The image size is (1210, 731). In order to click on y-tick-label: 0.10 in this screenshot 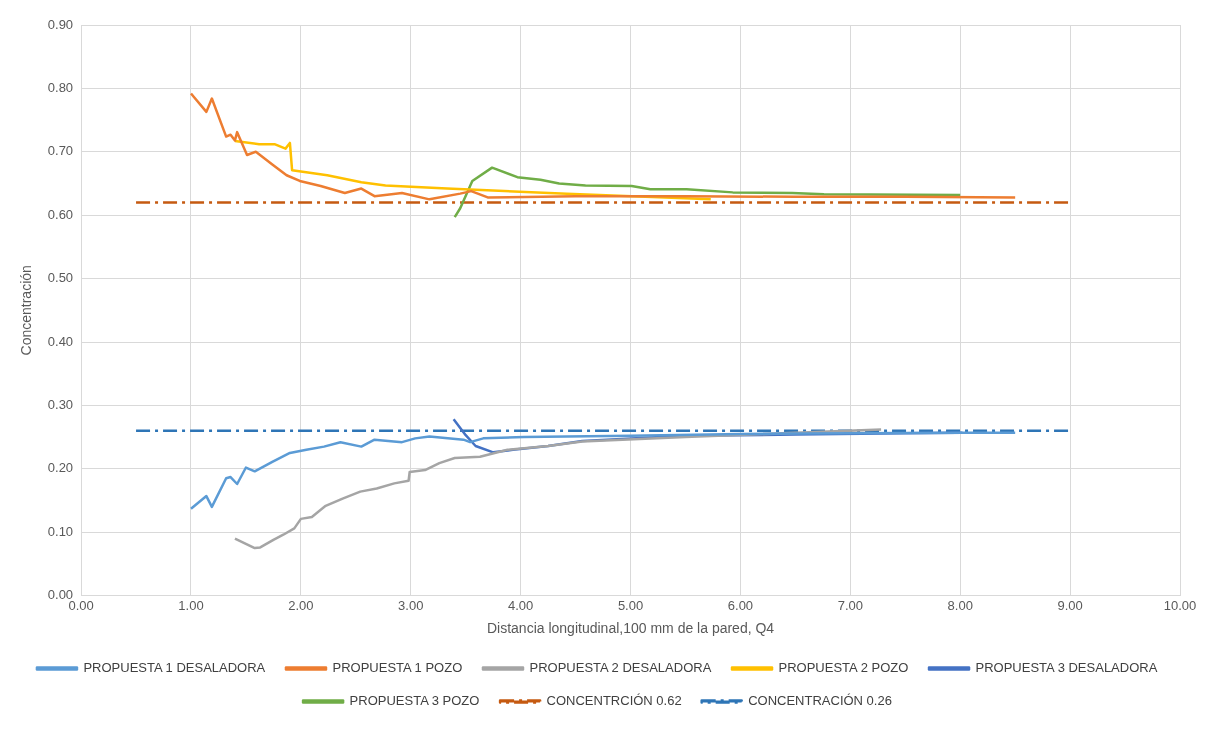, I will do `click(60, 531)`.